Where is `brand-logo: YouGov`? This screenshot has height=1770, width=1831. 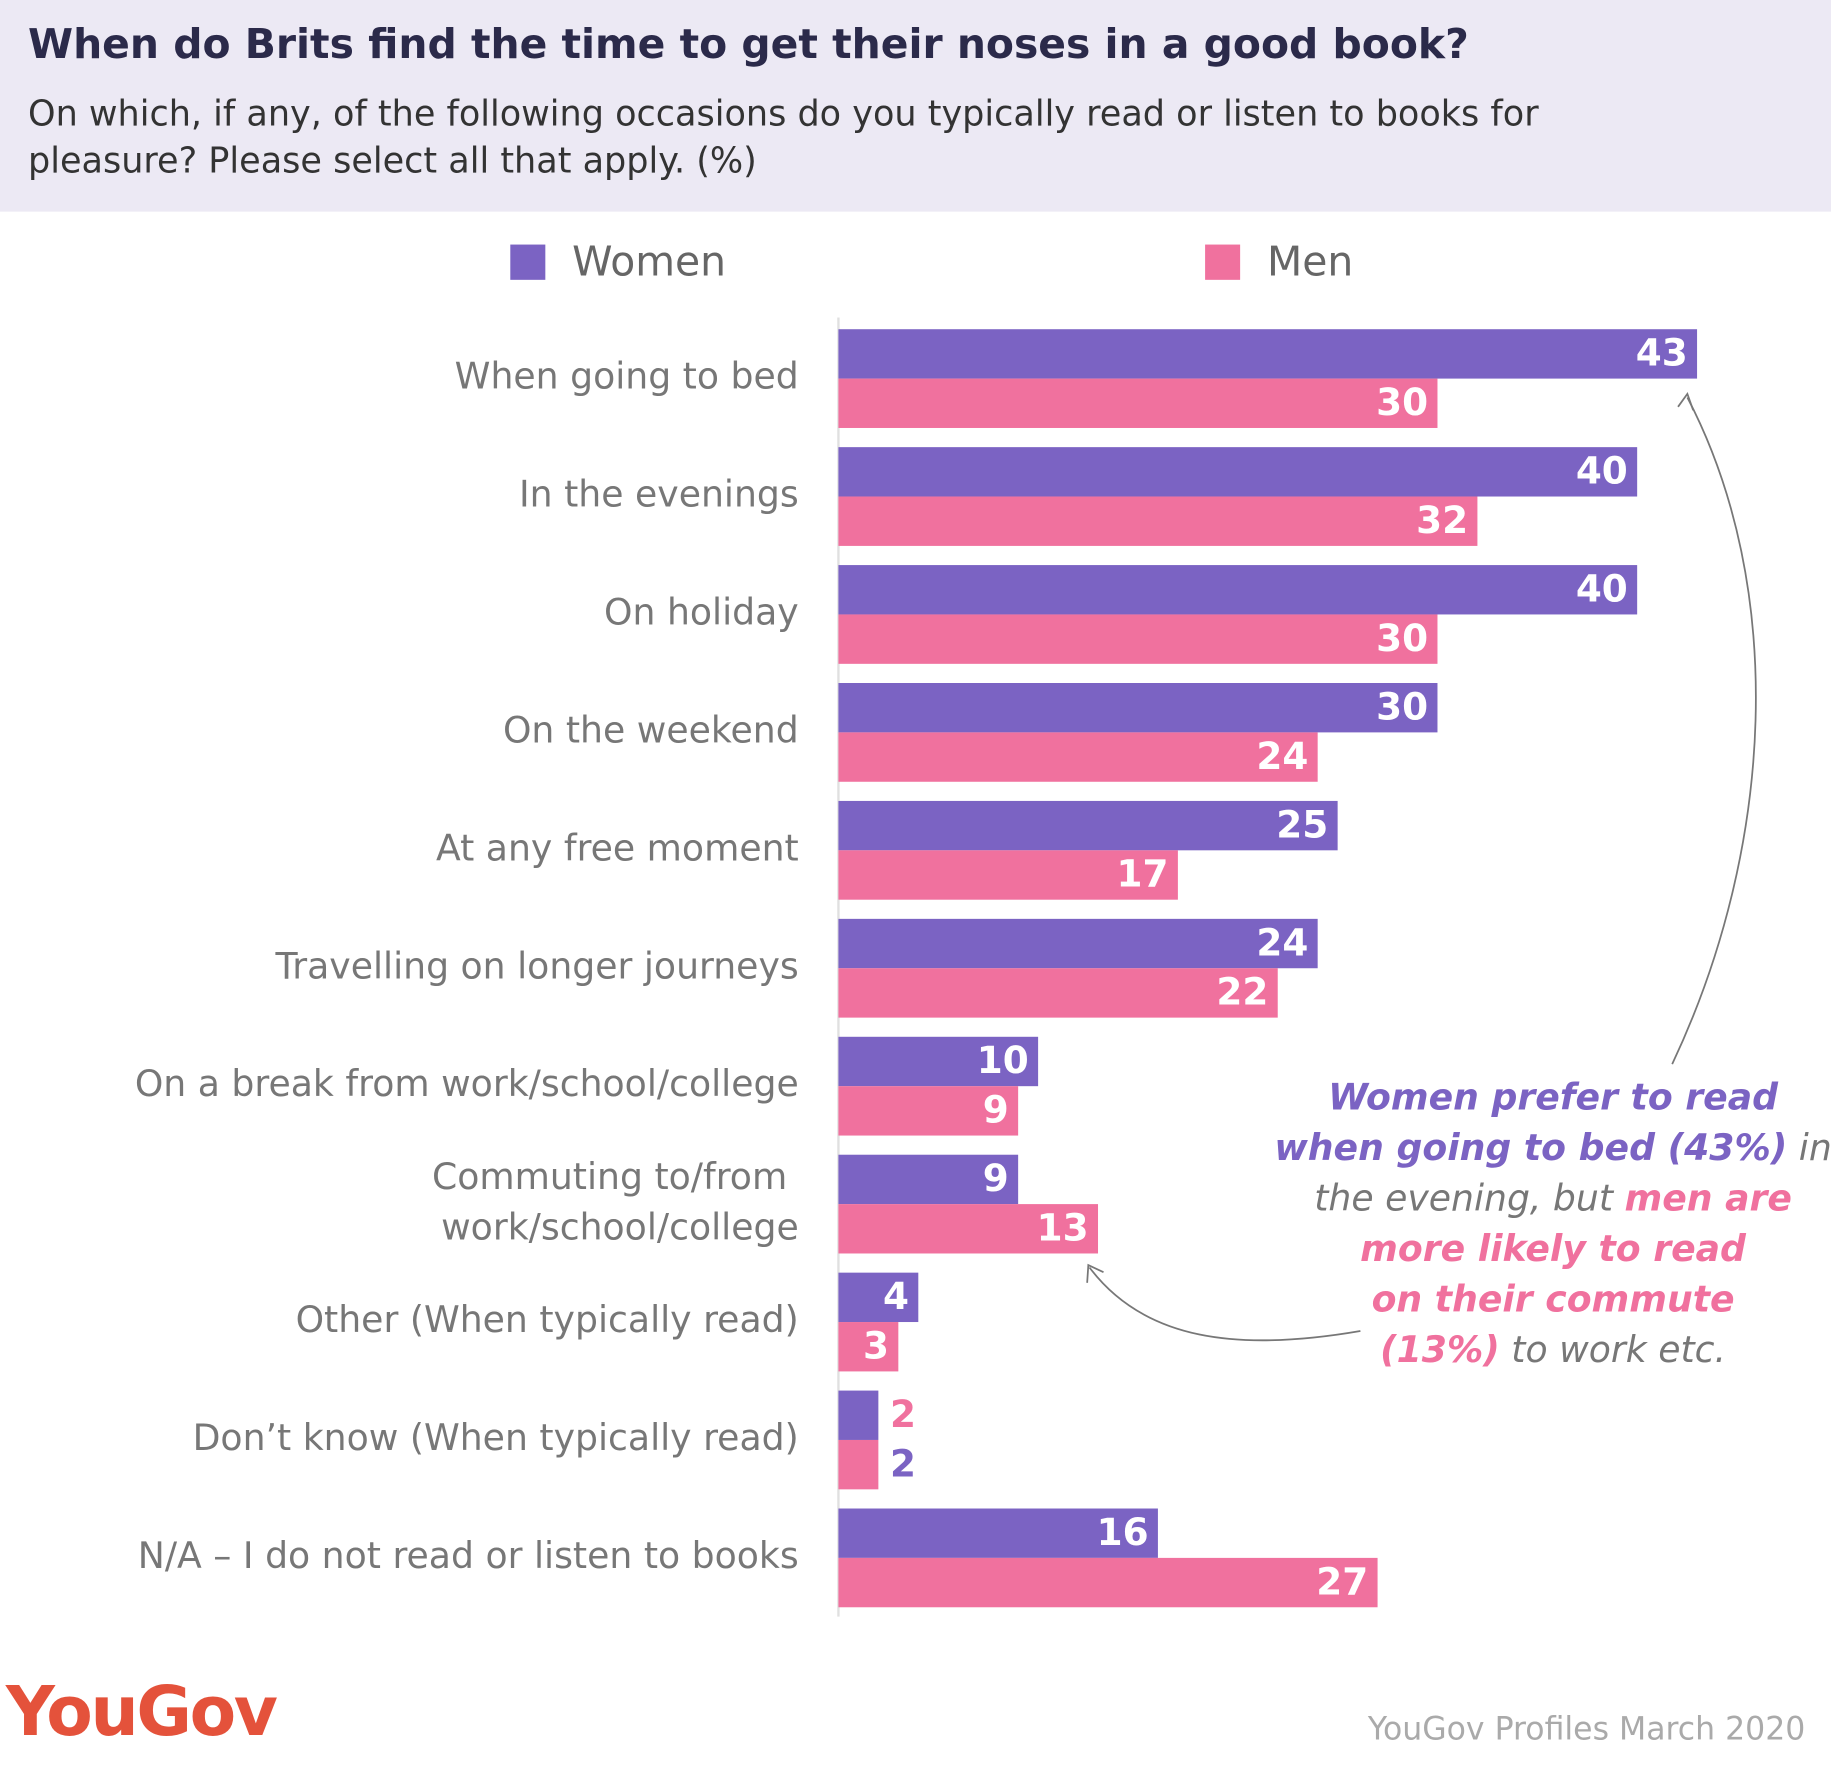 brand-logo: YouGov is located at coordinates (141, 1712).